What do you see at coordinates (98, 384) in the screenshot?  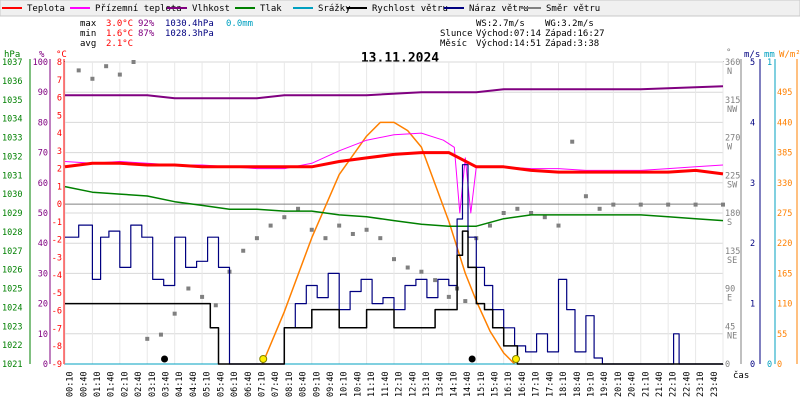 I see `x-tick-label: 01:10` at bounding box center [98, 384].